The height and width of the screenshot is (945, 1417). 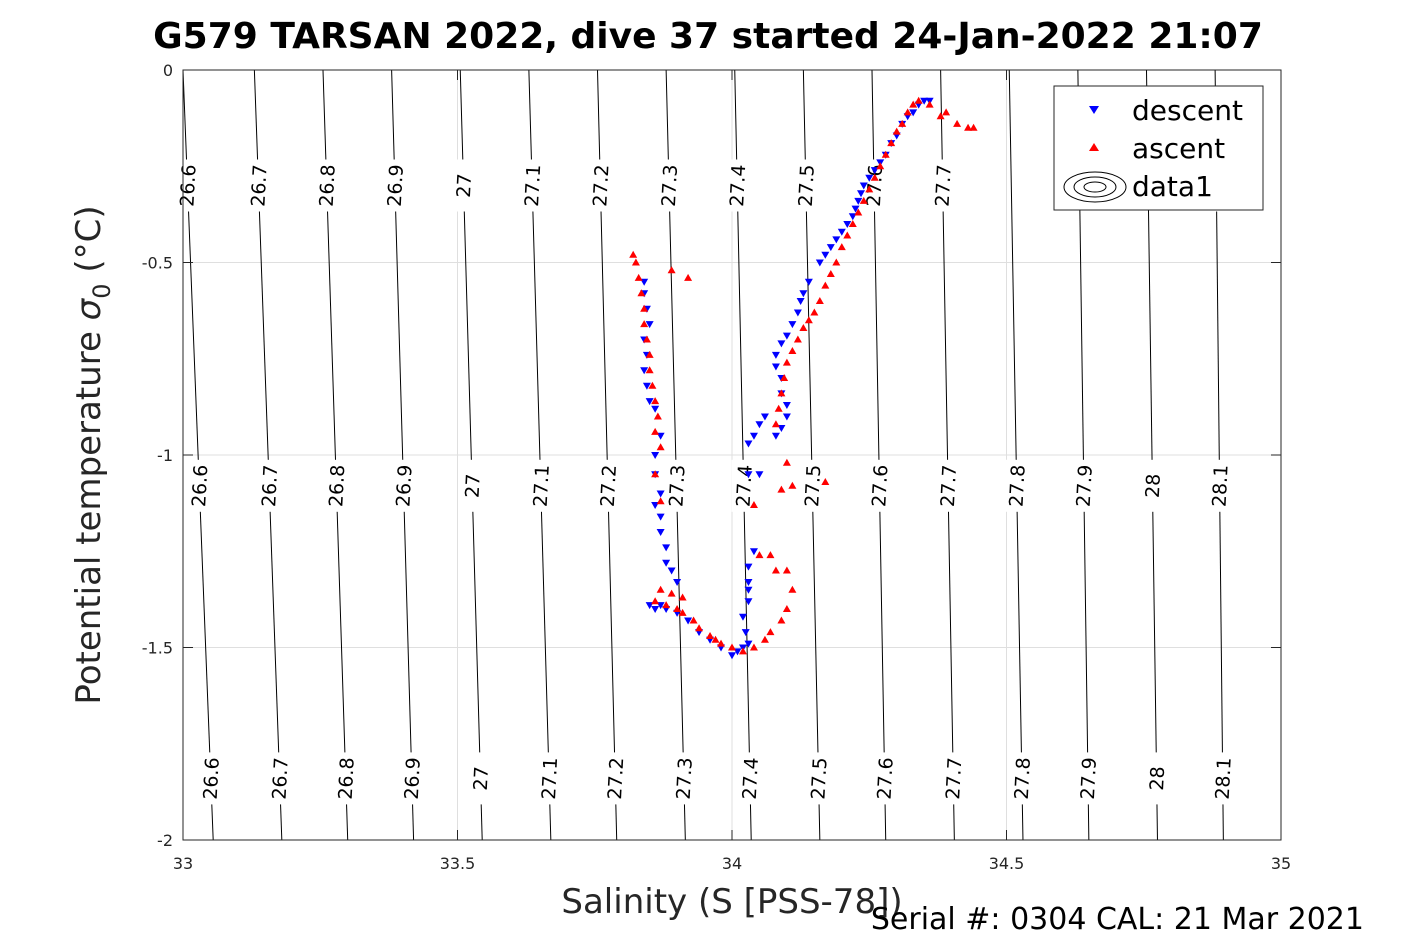 What do you see at coordinates (1117, 919) in the screenshot?
I see `serial-calibration-footer: Serial #: 0304 CAL: 21 Mar 2021` at bounding box center [1117, 919].